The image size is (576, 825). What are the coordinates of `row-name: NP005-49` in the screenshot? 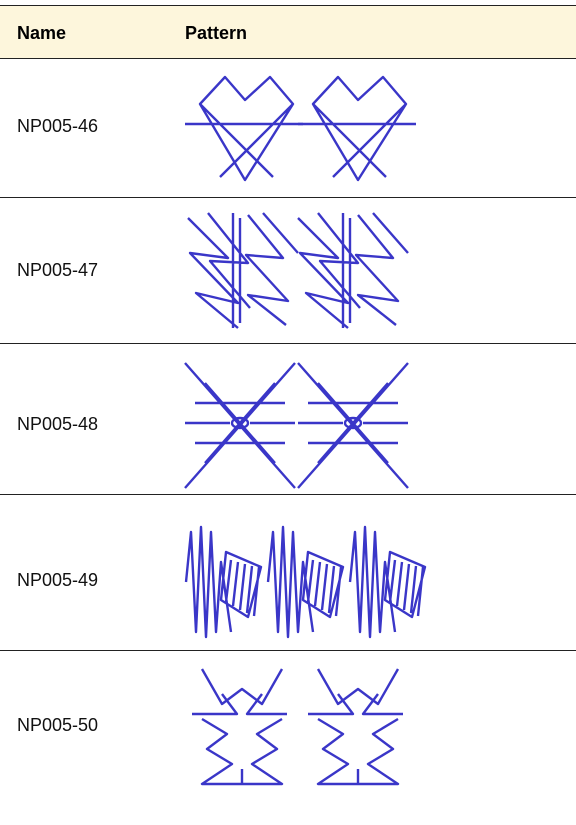 It's located at (58, 580).